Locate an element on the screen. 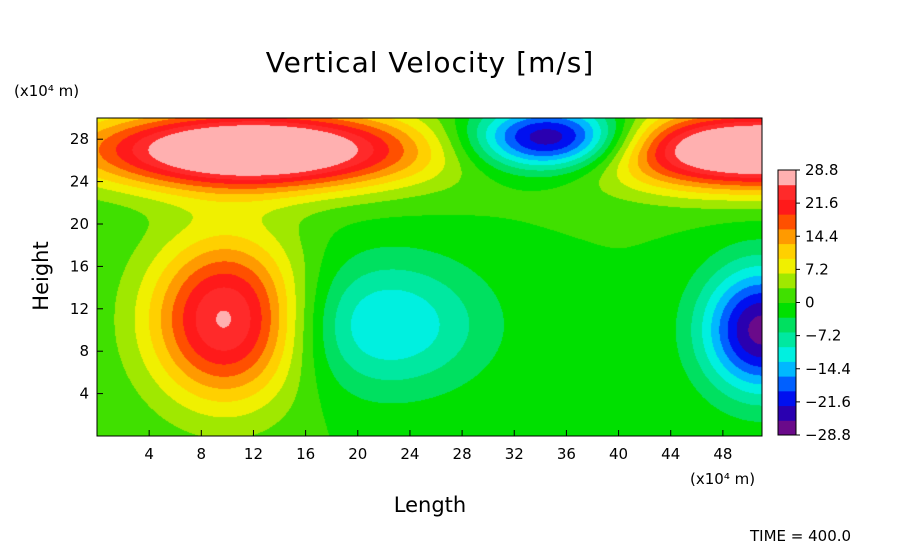 This screenshot has height=544, width=904. colorbar-tick-label: 28.8 is located at coordinates (821, 170).